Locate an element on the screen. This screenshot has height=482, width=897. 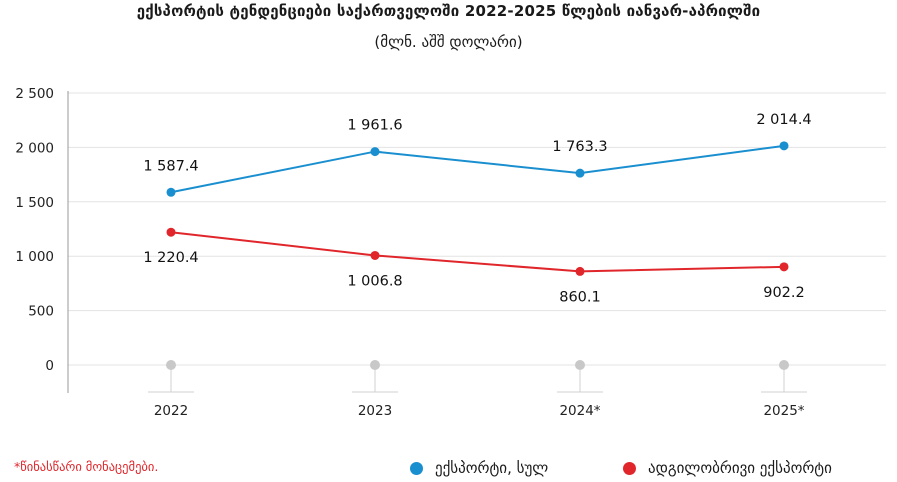
y-tick-label: 1 500 is located at coordinates (34, 203).